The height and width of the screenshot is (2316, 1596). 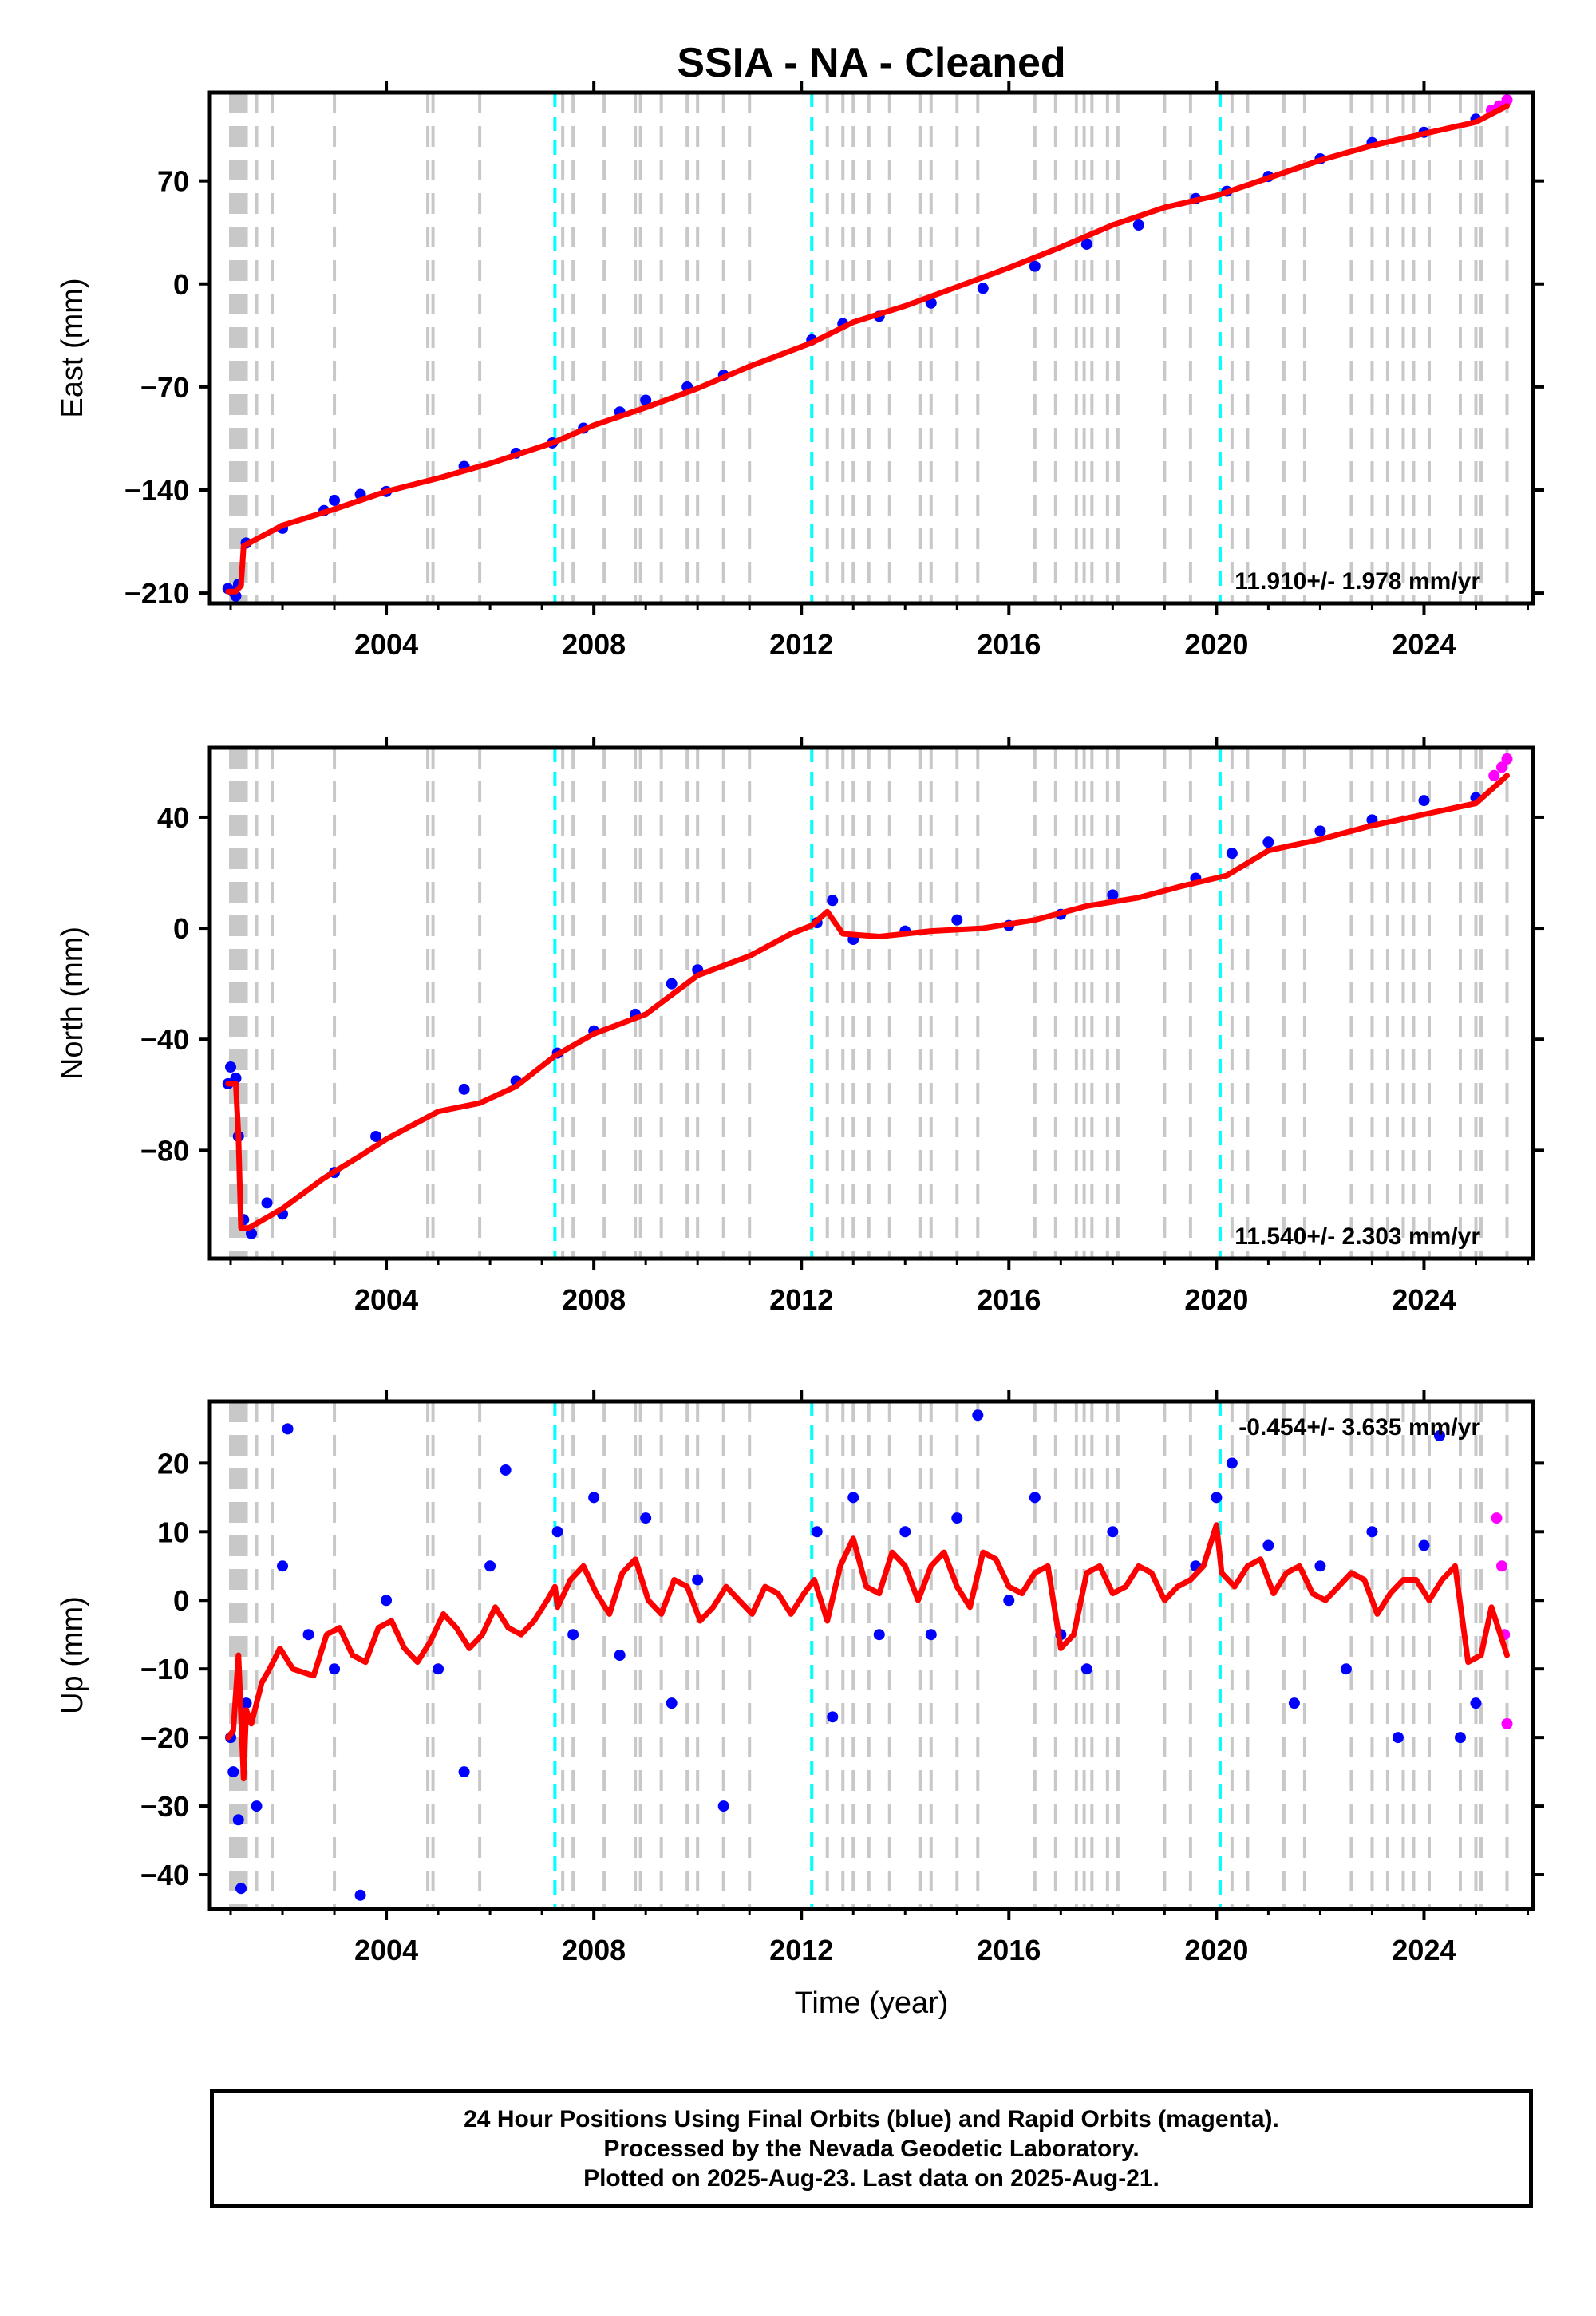 I want to click on y-axis-label: East (mm), so click(x=72, y=347).